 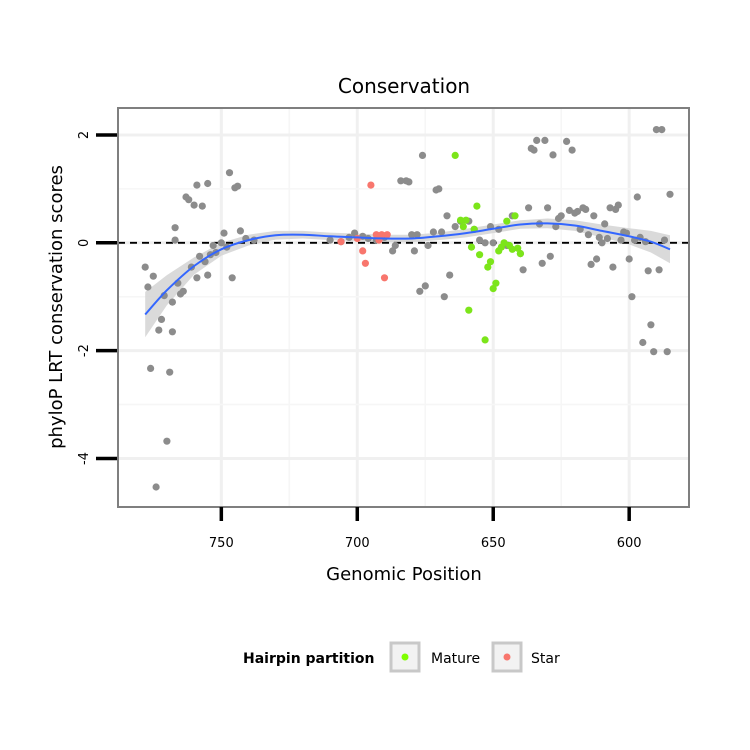 What do you see at coordinates (407, 269) in the screenshot?
I see `smooth-line` at bounding box center [407, 269].